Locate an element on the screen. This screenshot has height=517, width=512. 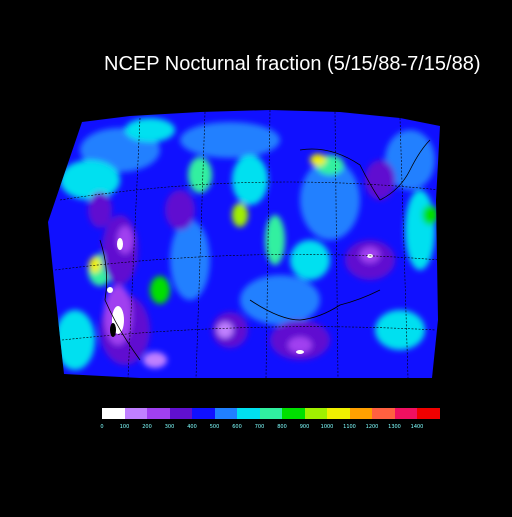
color-legend is located at coordinates (271, 413).